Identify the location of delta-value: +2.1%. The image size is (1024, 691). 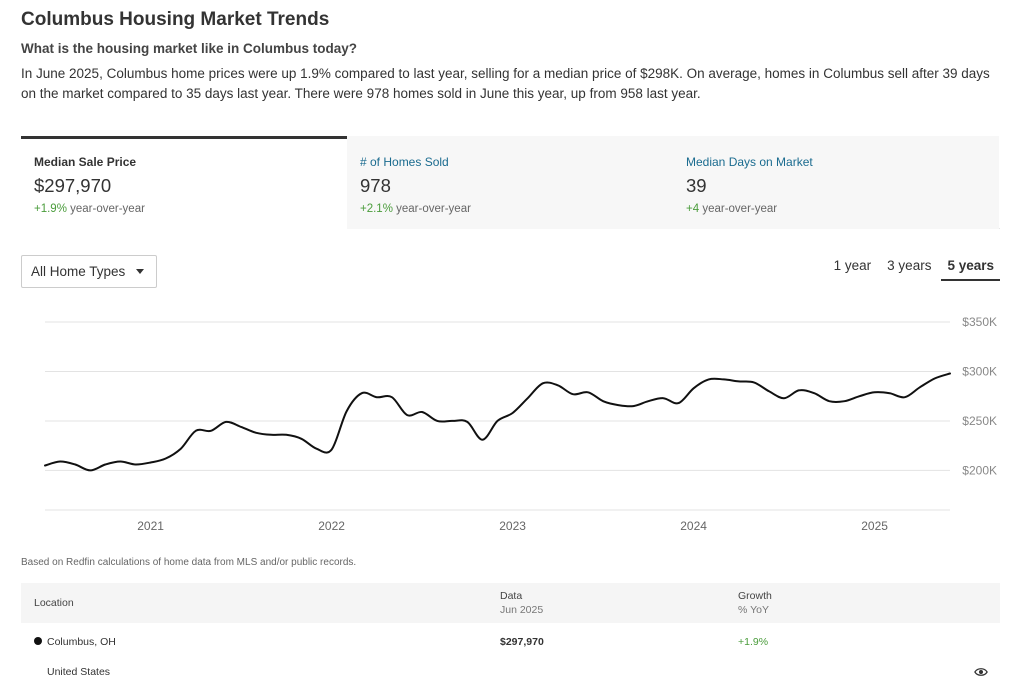
(376, 209).